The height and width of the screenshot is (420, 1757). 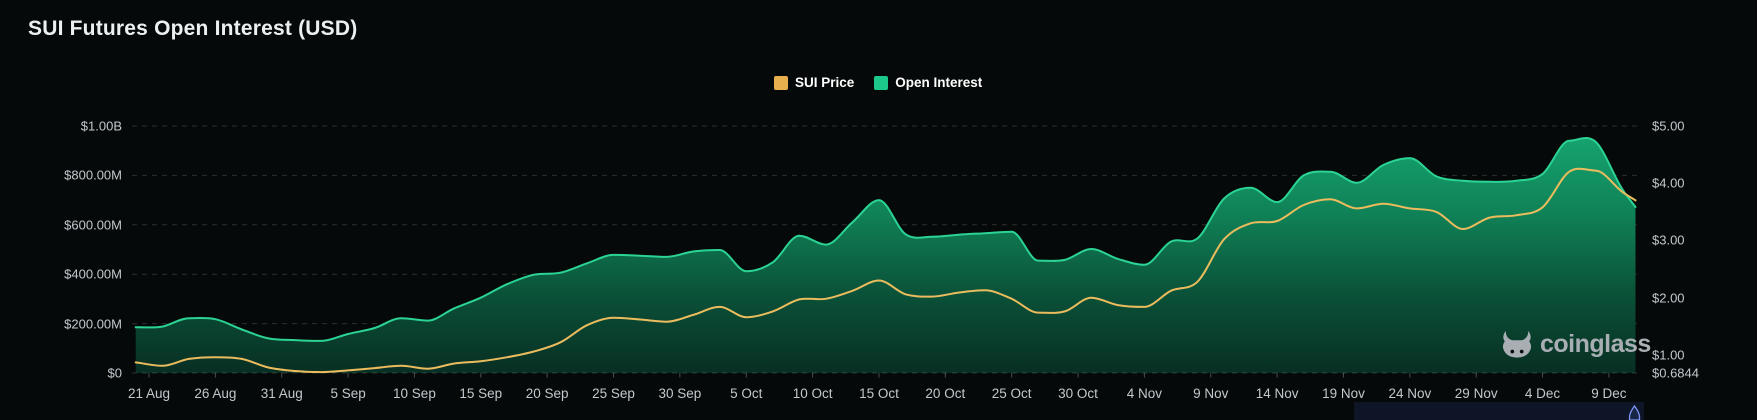 What do you see at coordinates (1277, 393) in the screenshot?
I see `x-axis-label: 14 Nov` at bounding box center [1277, 393].